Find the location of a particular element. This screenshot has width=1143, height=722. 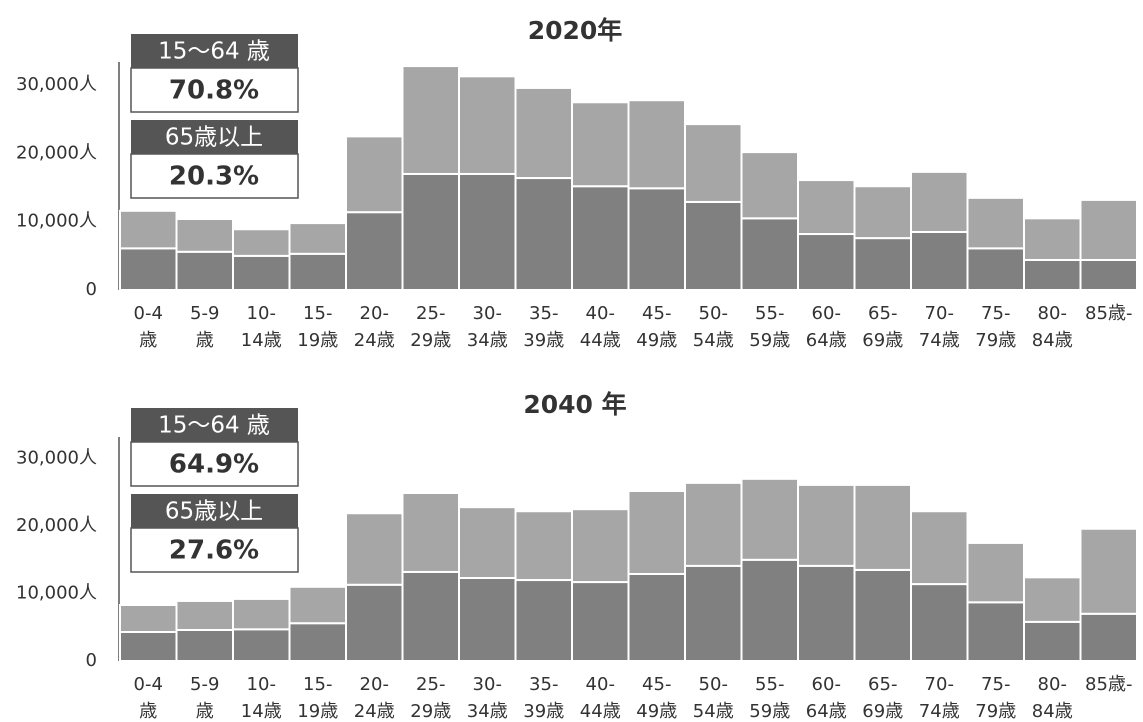

x-tick-label: 10- is located at coordinates (261, 313).